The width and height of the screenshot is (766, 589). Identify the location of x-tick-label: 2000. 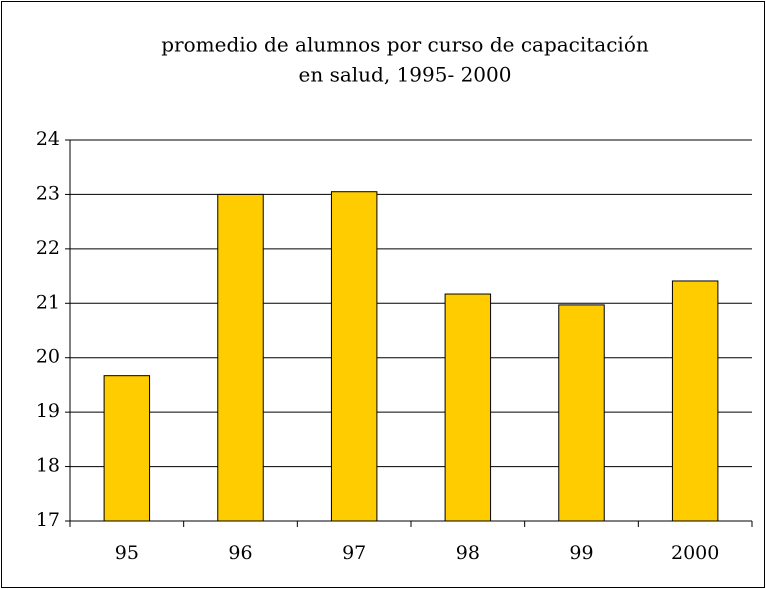
(695, 553).